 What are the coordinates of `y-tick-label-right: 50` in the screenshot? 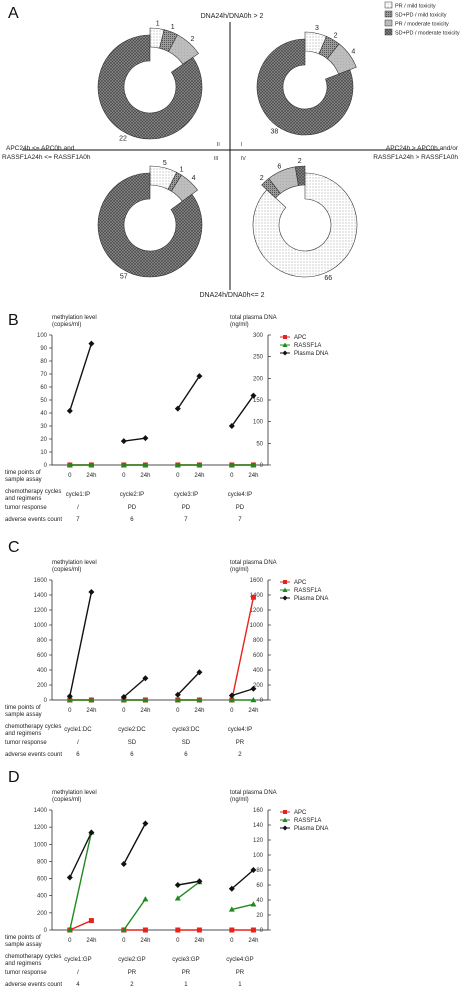 It's located at (259, 444).